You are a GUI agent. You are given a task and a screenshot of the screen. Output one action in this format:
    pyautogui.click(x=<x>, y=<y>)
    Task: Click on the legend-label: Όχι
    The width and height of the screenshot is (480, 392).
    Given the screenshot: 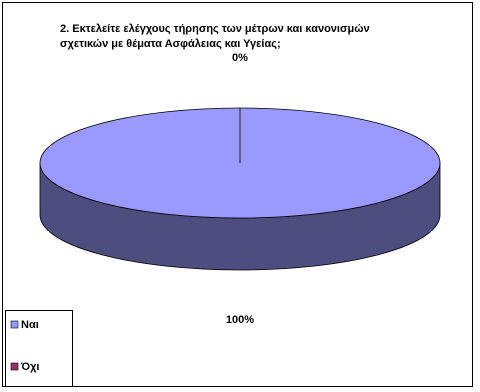 What is the action you would take?
    pyautogui.click(x=29, y=367)
    